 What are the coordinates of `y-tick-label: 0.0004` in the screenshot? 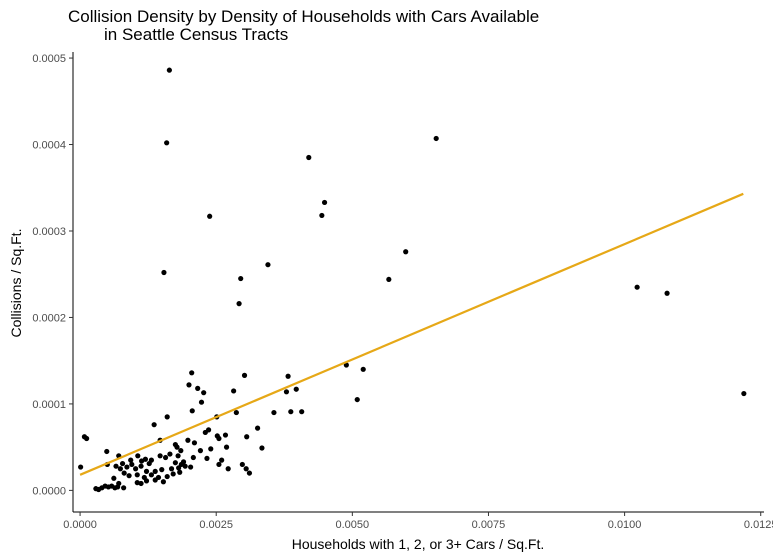 It's located at (49, 146).